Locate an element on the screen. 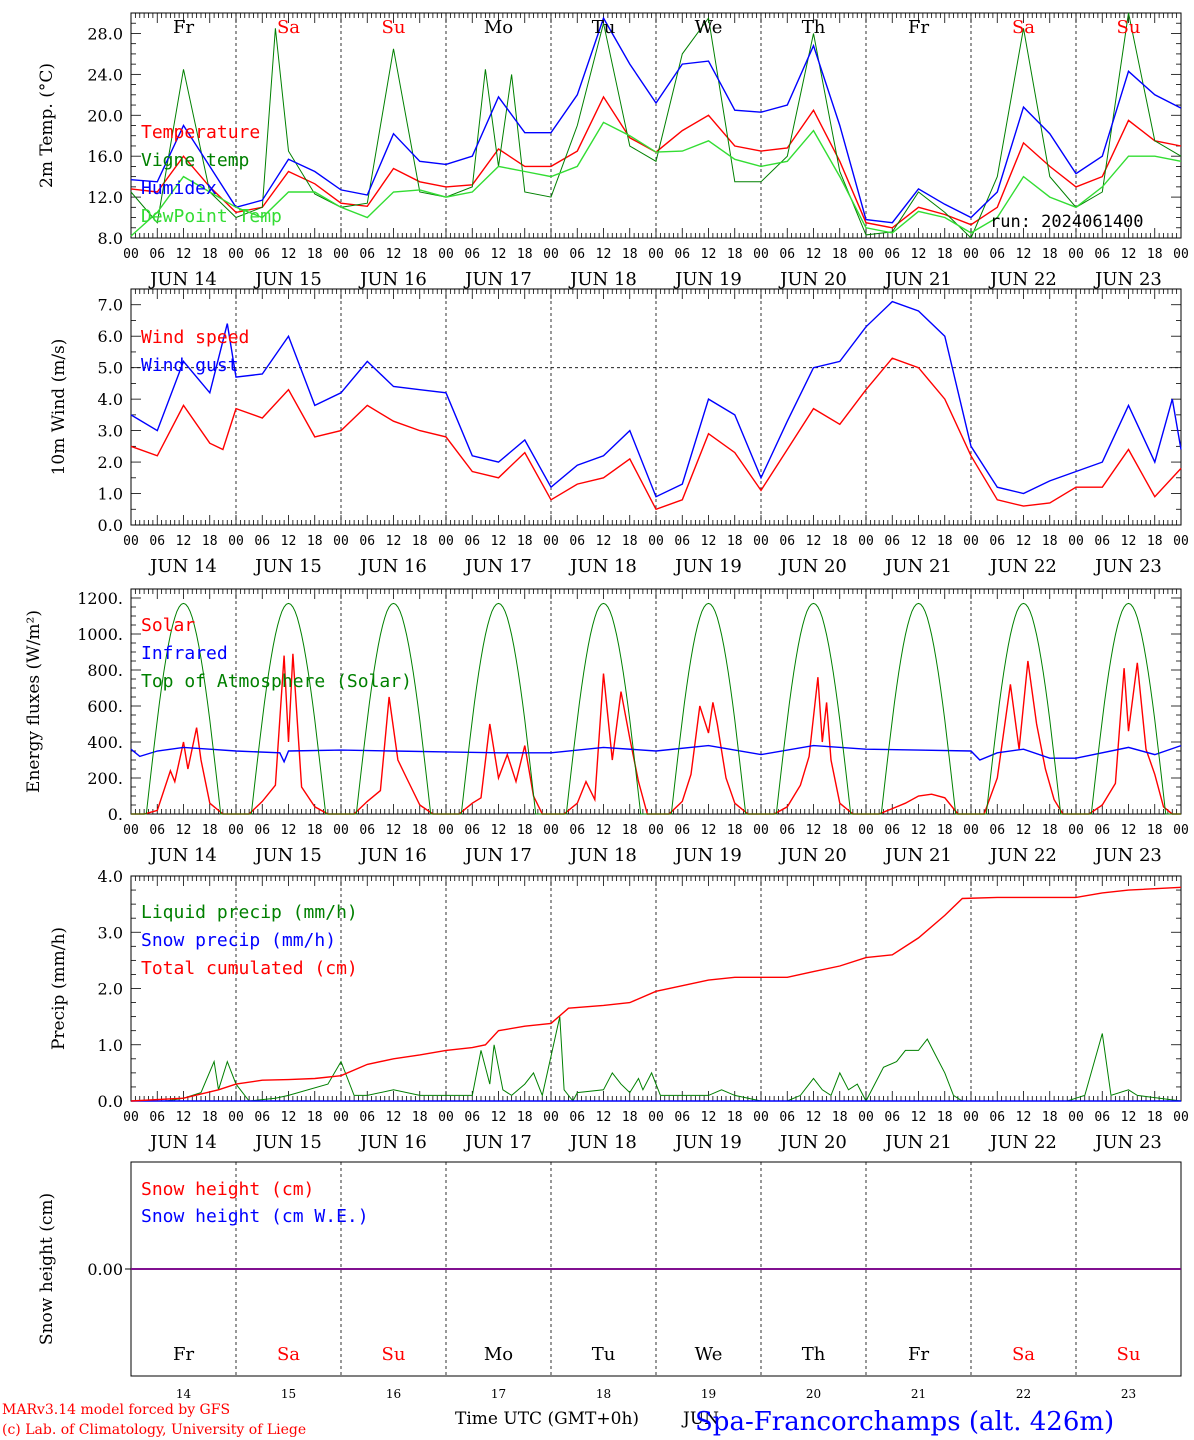 The width and height of the screenshot is (1194, 1440). y-tick-label: 24.0 is located at coordinates (105, 74).